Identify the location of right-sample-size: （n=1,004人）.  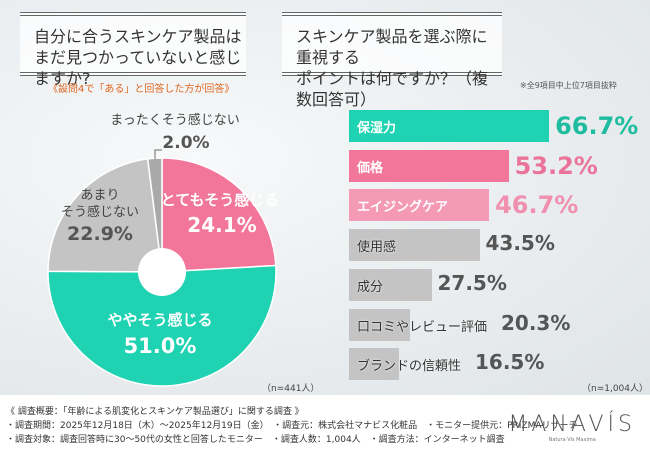
(615, 389).